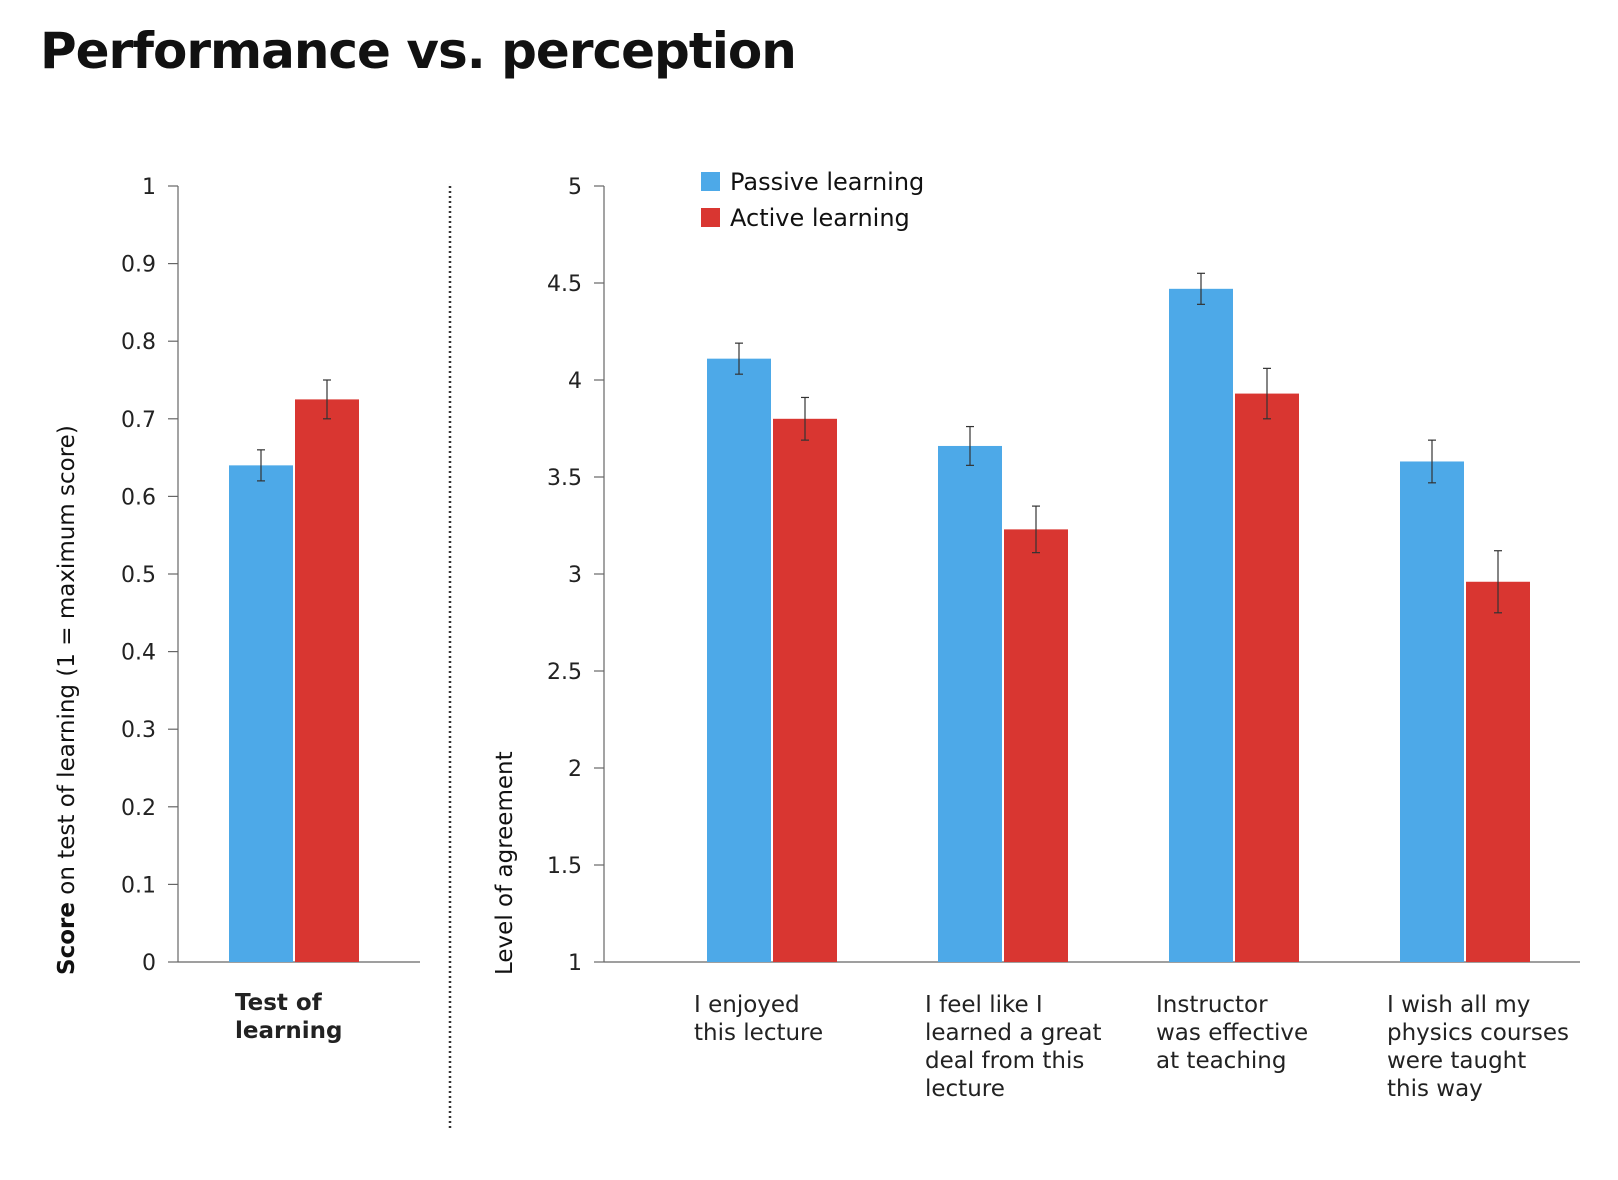 Image resolution: width=1618 pixels, height=1180 pixels. What do you see at coordinates (138, 575) in the screenshot?
I see `y-tick-label: 0.5` at bounding box center [138, 575].